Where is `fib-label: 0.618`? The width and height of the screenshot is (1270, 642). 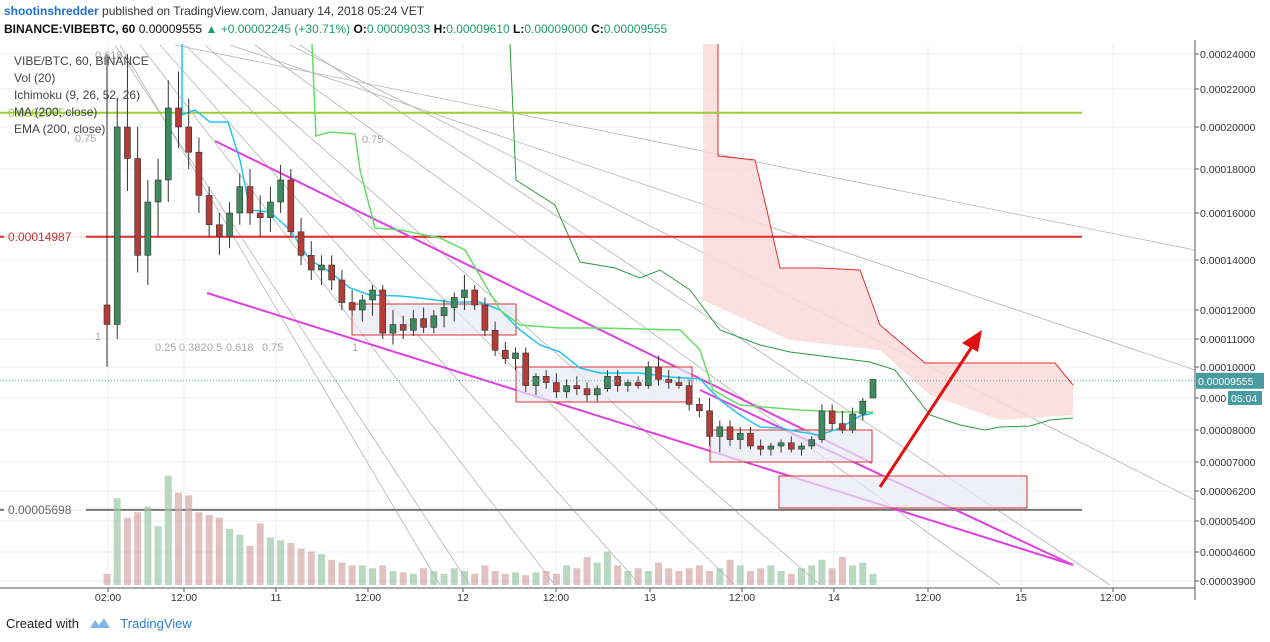
fib-label: 0.618 is located at coordinates (240, 348).